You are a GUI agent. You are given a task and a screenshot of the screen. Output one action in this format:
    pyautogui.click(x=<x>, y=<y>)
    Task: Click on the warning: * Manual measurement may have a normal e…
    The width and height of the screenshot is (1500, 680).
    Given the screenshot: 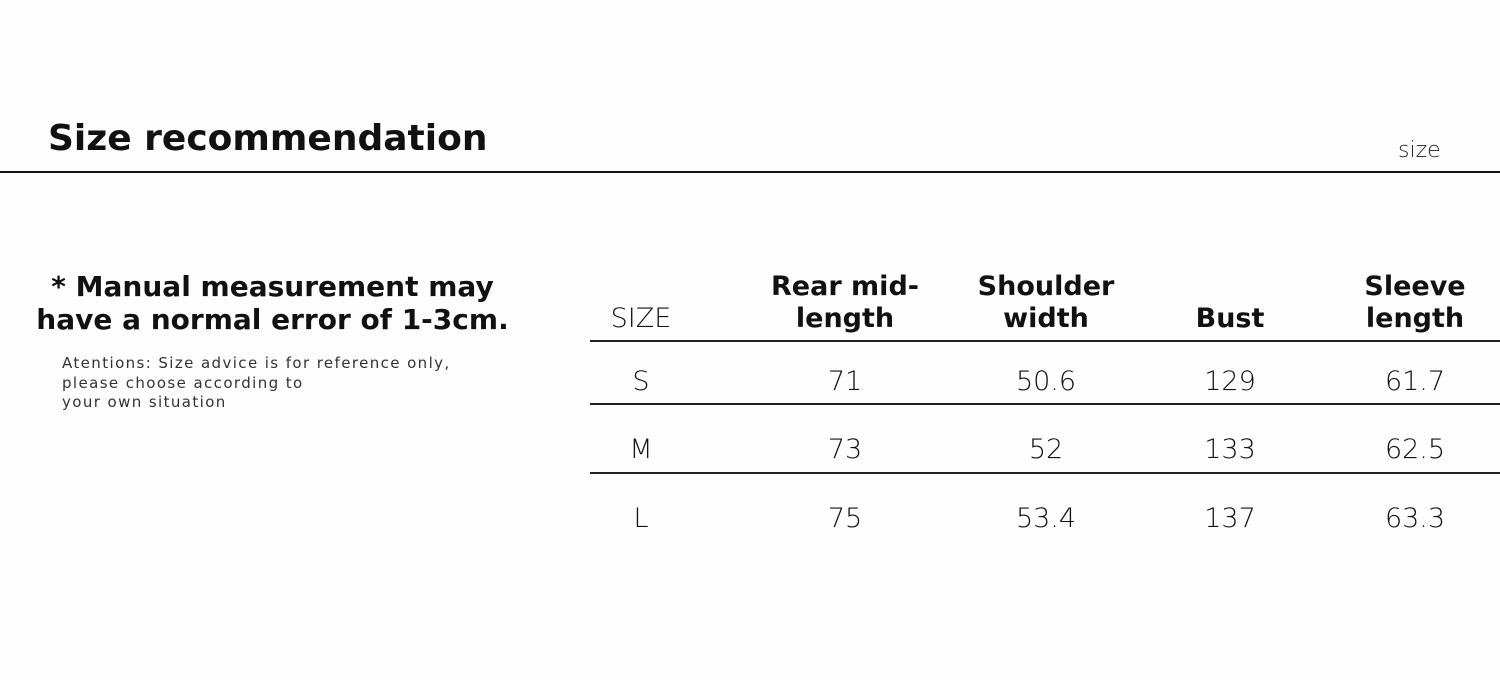 What is the action you would take?
    pyautogui.click(x=272, y=303)
    